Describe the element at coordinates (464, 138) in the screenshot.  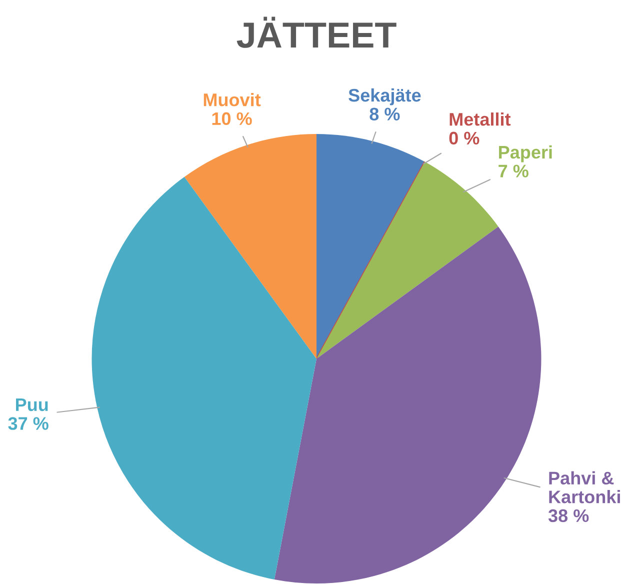
I see `text: 0 %` at that location.